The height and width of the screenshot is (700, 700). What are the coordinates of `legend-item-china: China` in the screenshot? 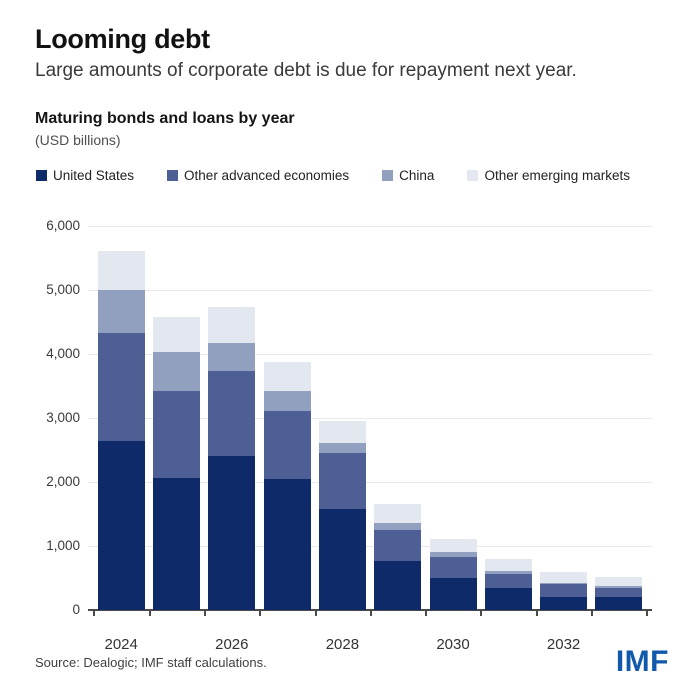 It's located at (408, 175).